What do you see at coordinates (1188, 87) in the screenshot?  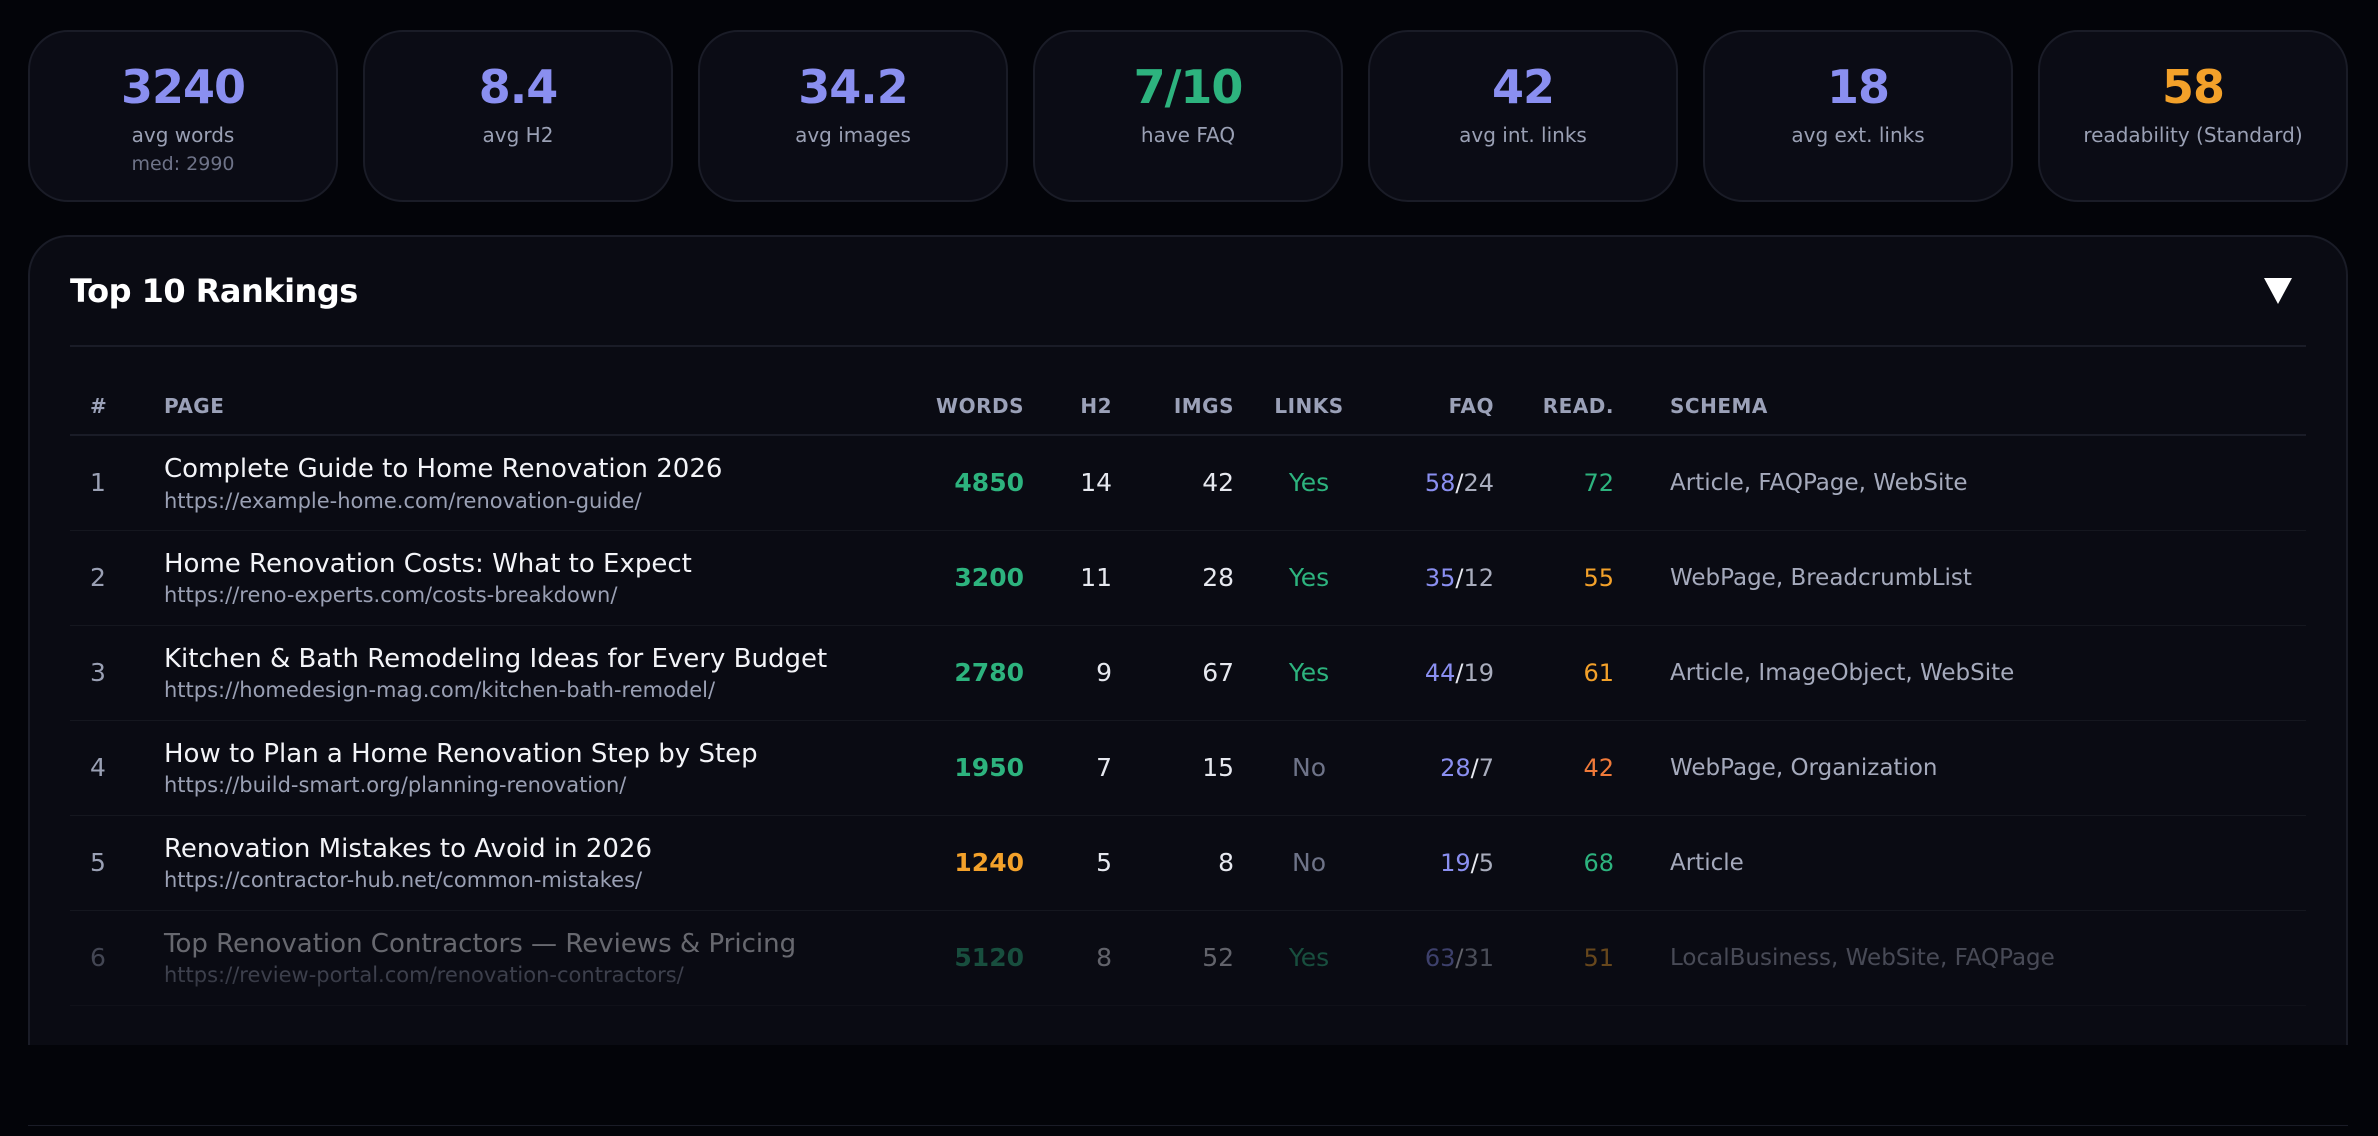 I see `stat-value: 7/10` at bounding box center [1188, 87].